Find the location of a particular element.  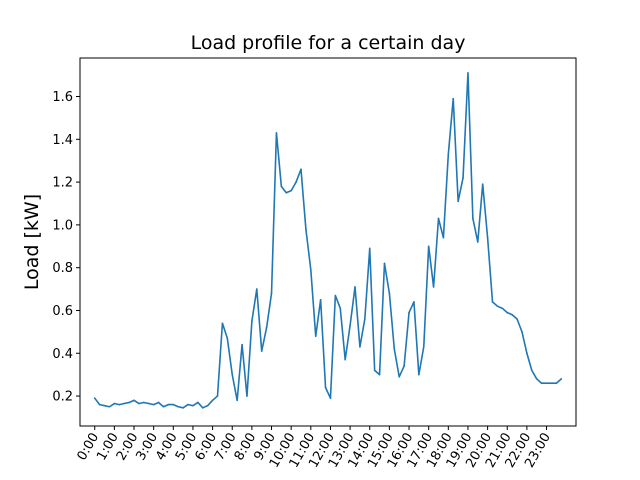

y-tick-label: 1.4 is located at coordinates (62, 140).